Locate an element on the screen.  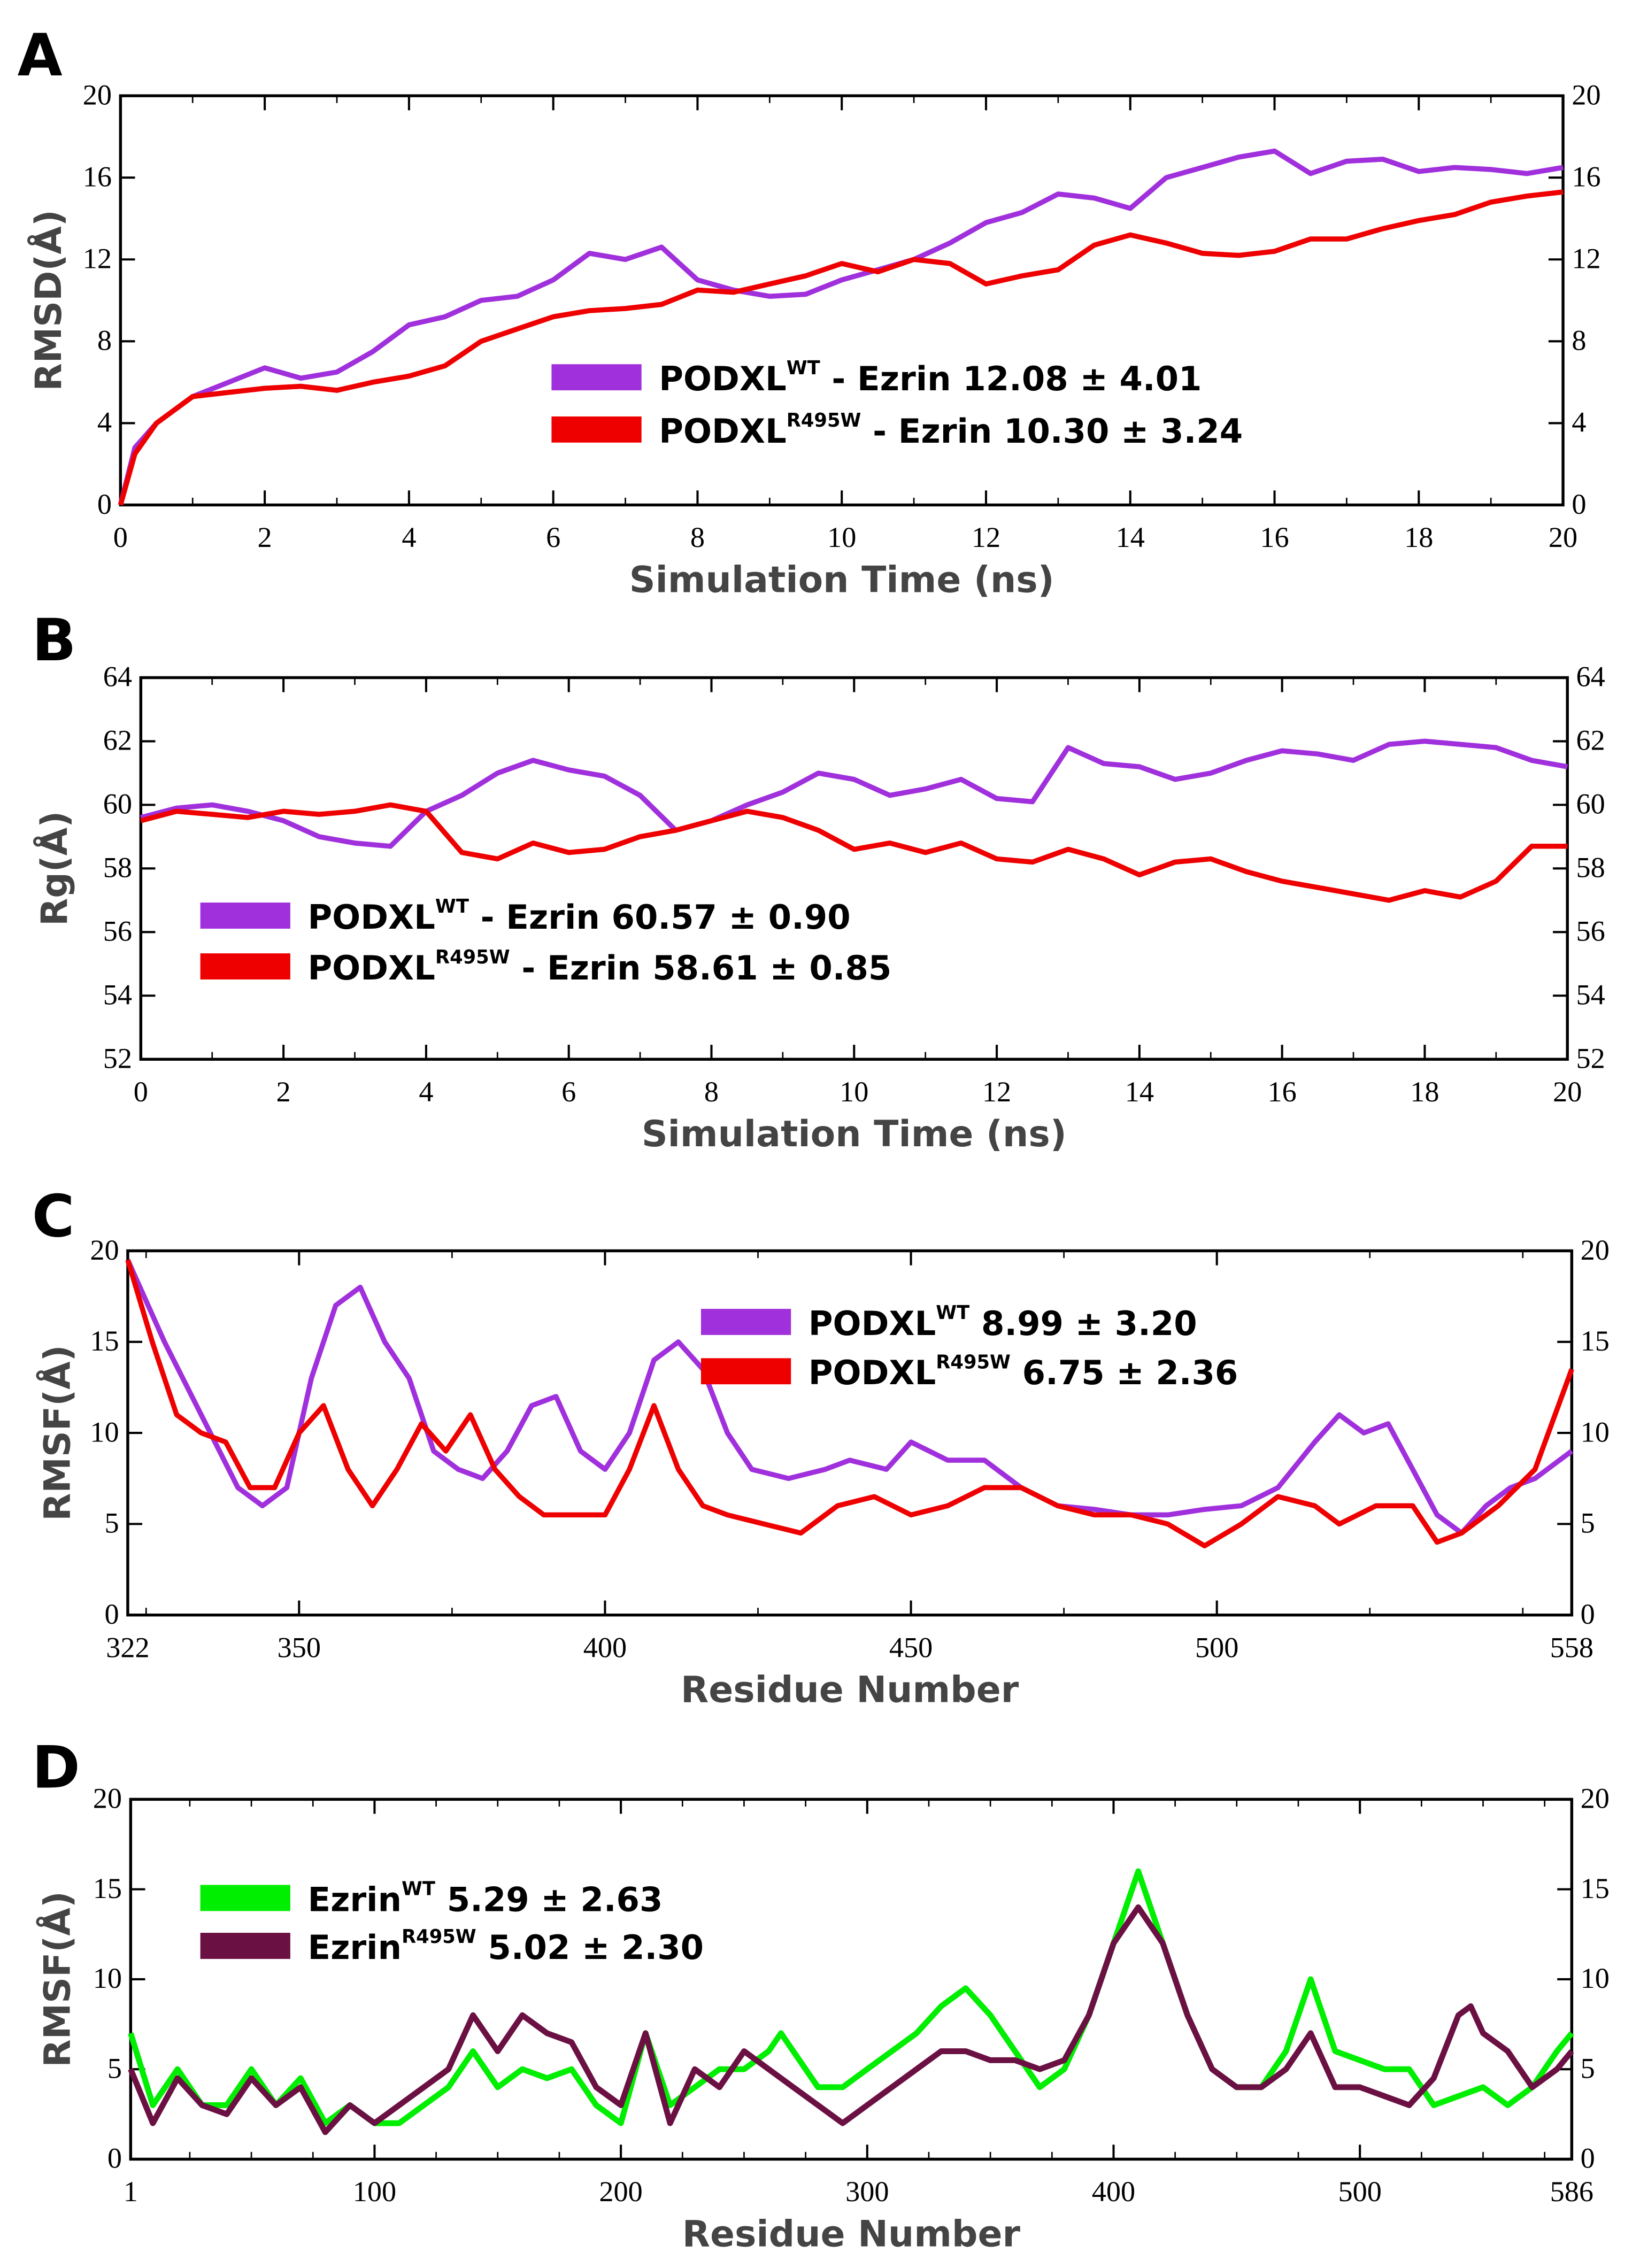
legend-label: PODXLWT - Ezrin 60.57 ± 0.90 is located at coordinates (578, 917).